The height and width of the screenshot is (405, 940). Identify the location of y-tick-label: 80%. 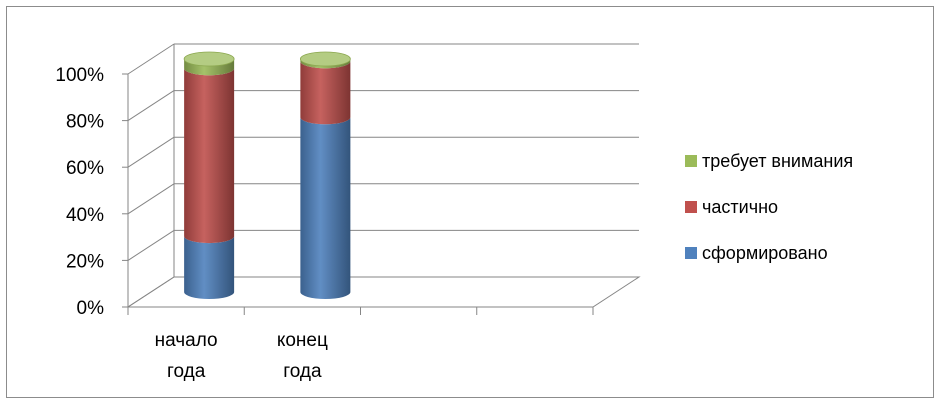
(85, 122).